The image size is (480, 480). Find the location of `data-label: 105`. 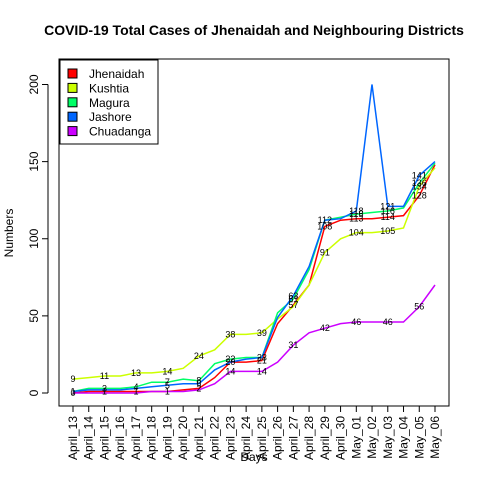

data-label: 105 is located at coordinates (387, 231).